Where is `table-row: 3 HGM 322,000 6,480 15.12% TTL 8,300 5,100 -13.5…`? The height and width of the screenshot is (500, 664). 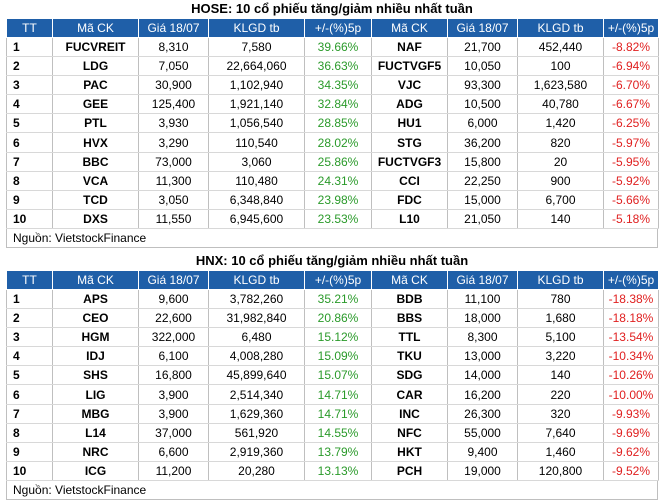 table-row: 3 HGM 322,000 6,480 15.12% TTL 8,300 5,100 -13.5… is located at coordinates (332, 337).